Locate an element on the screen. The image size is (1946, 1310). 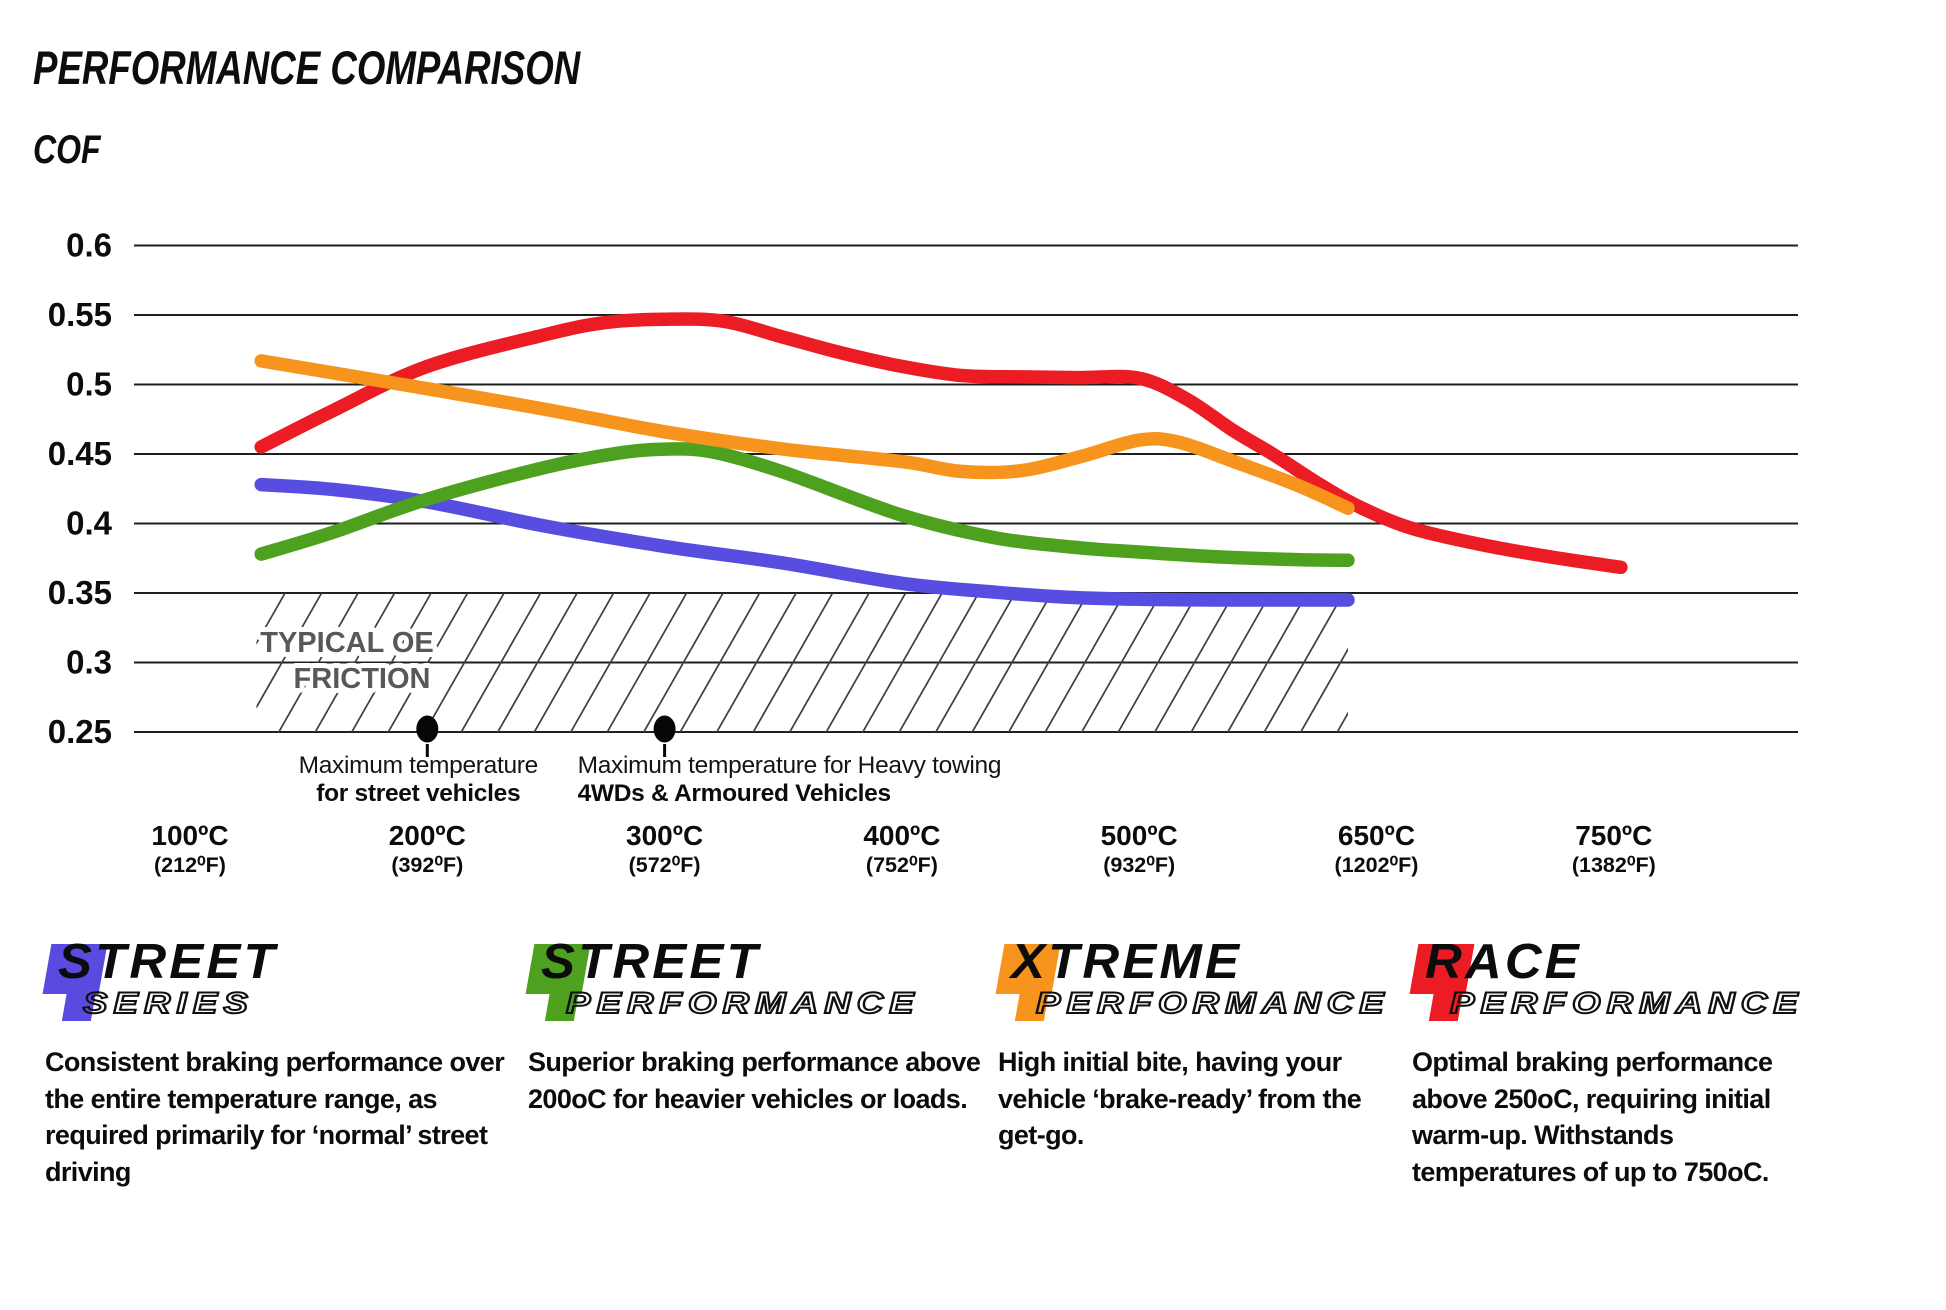
series-line-race-performance is located at coordinates (941, 443).